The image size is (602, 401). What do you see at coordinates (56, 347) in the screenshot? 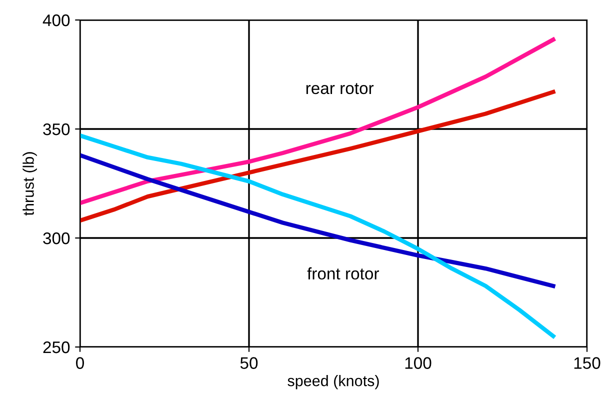
I see `y-tick-label: 250` at bounding box center [56, 347].